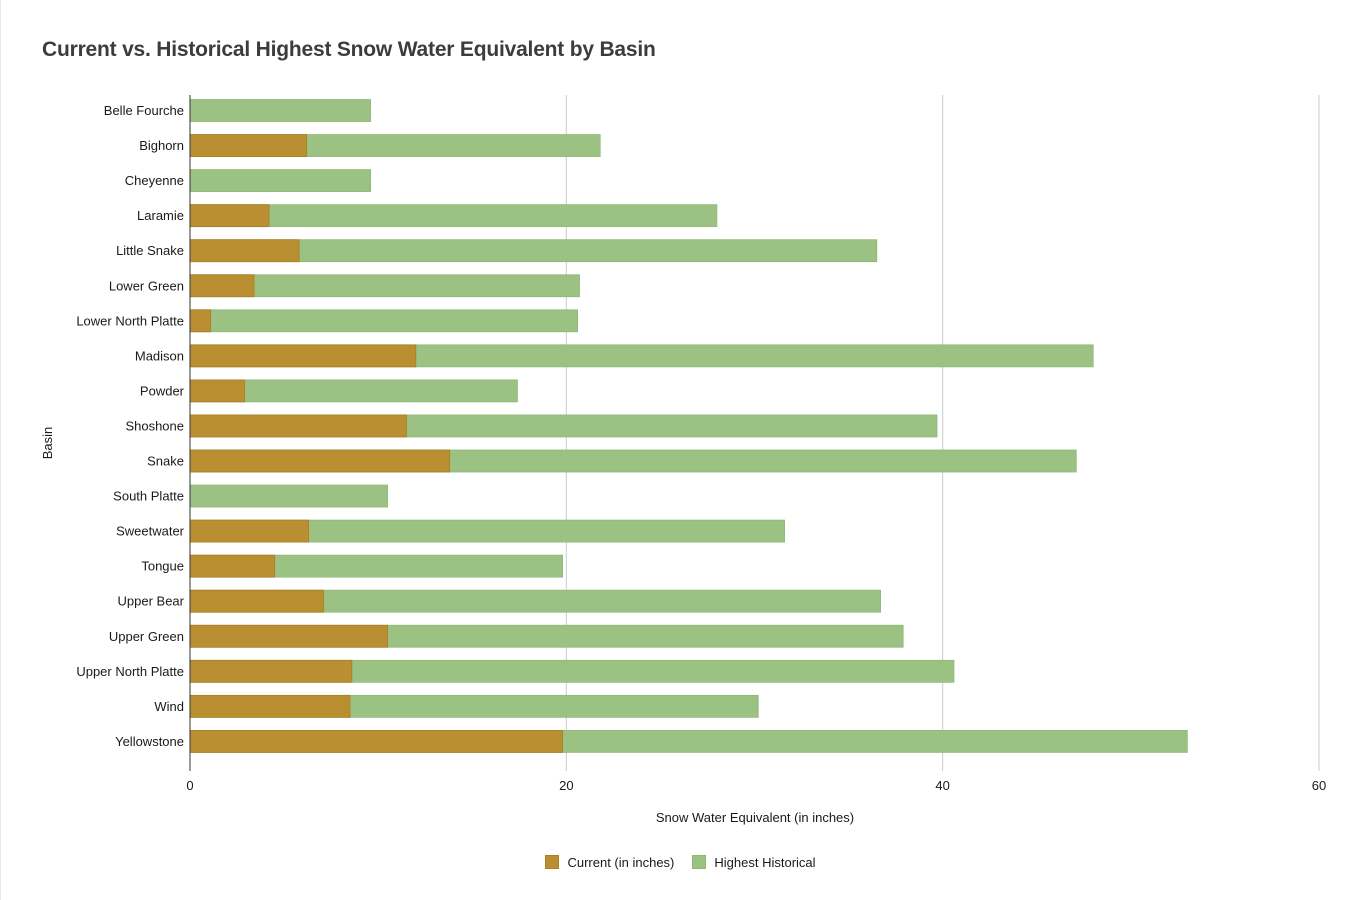 This screenshot has height=900, width=1359. I want to click on bar-madison-current-in-inches, so click(303, 356).